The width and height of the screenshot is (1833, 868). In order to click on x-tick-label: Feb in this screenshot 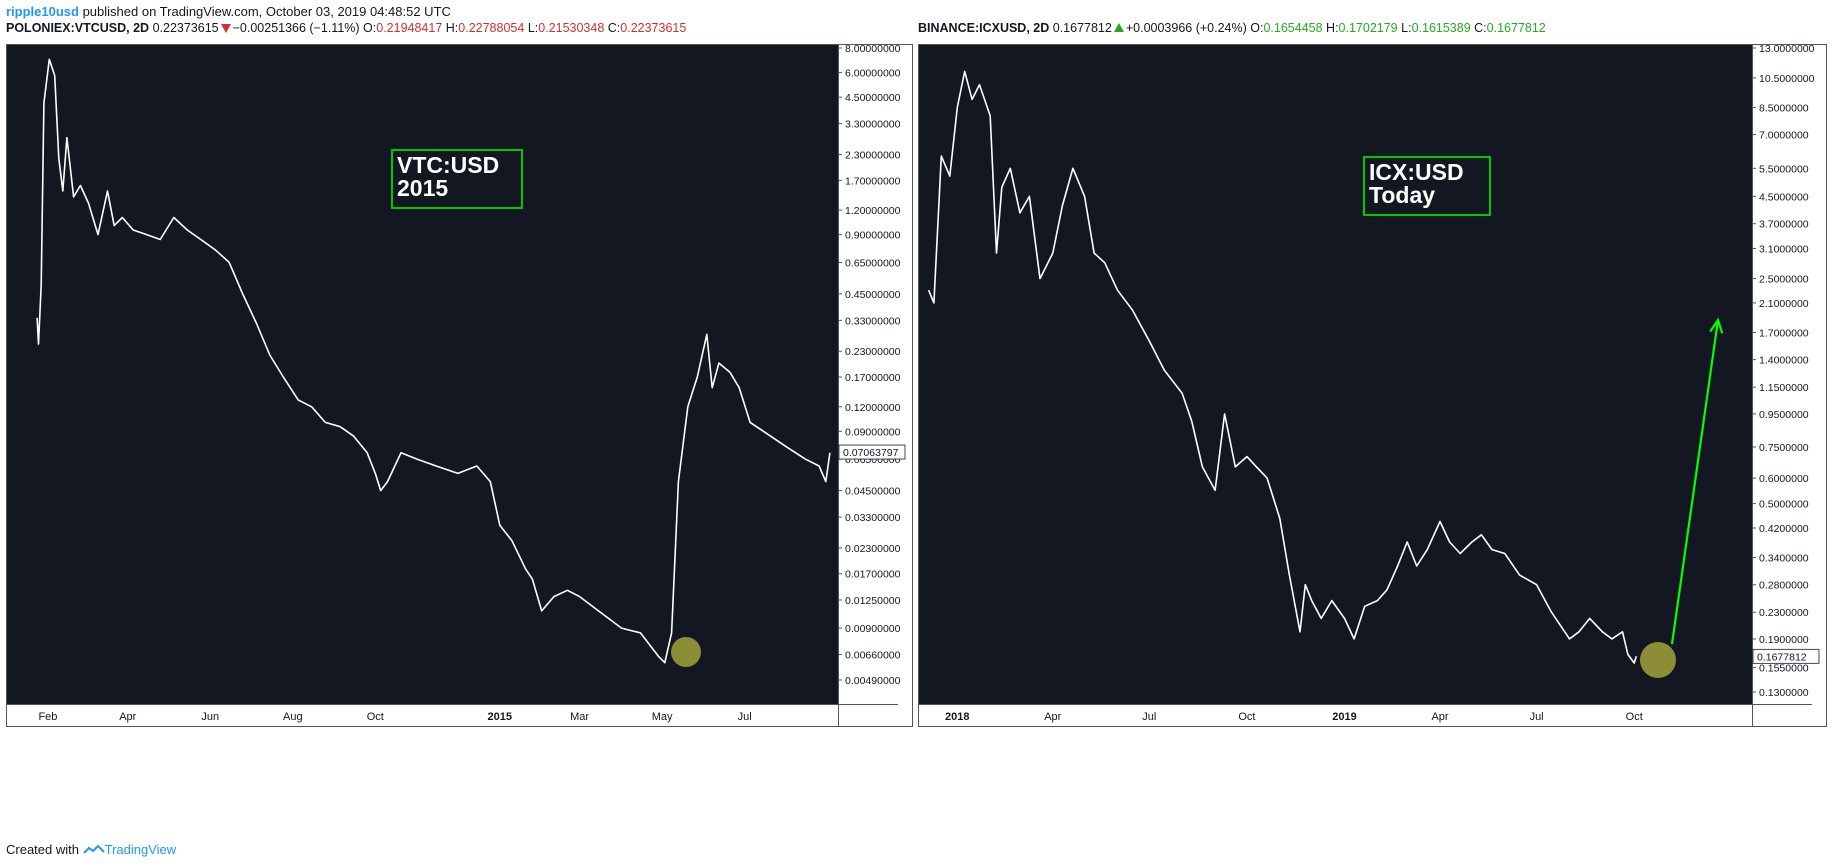, I will do `click(47, 717)`.